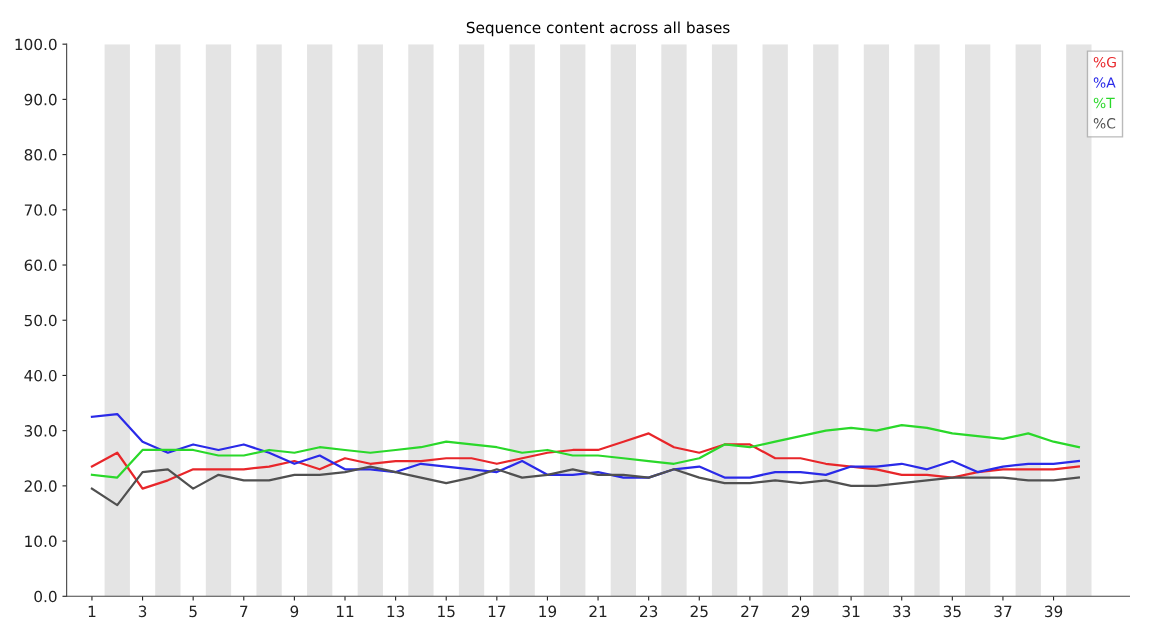  What do you see at coordinates (649, 611) in the screenshot?
I see `x-tick-label: 23` at bounding box center [649, 611].